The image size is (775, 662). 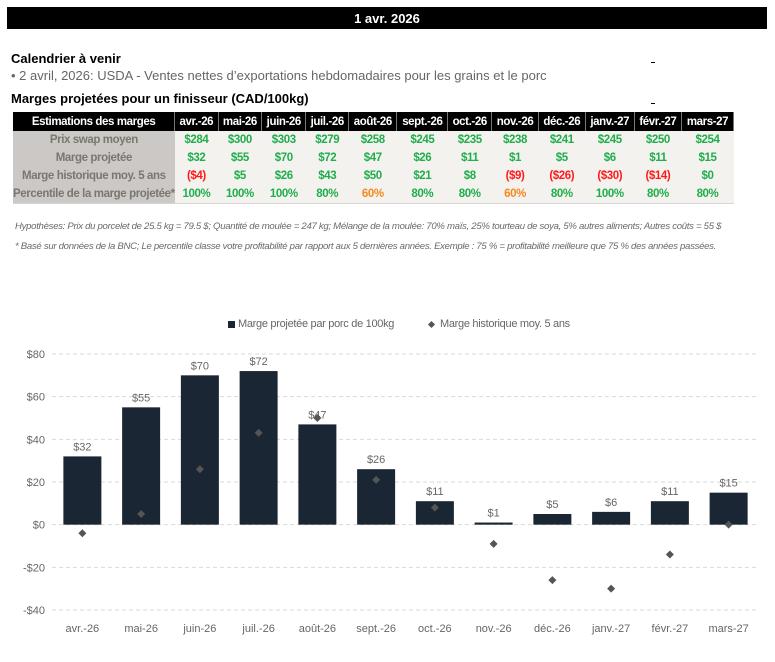 What do you see at coordinates (94, 121) in the screenshot?
I see `column-header-corner: Estimations des marges` at bounding box center [94, 121].